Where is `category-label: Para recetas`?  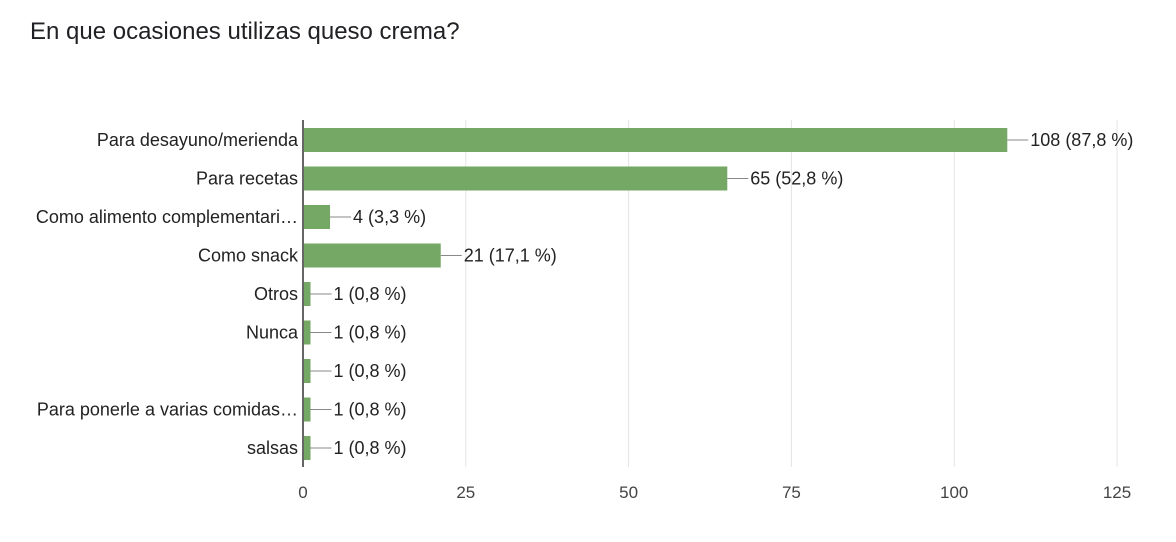 category-label: Para recetas is located at coordinates (247, 179).